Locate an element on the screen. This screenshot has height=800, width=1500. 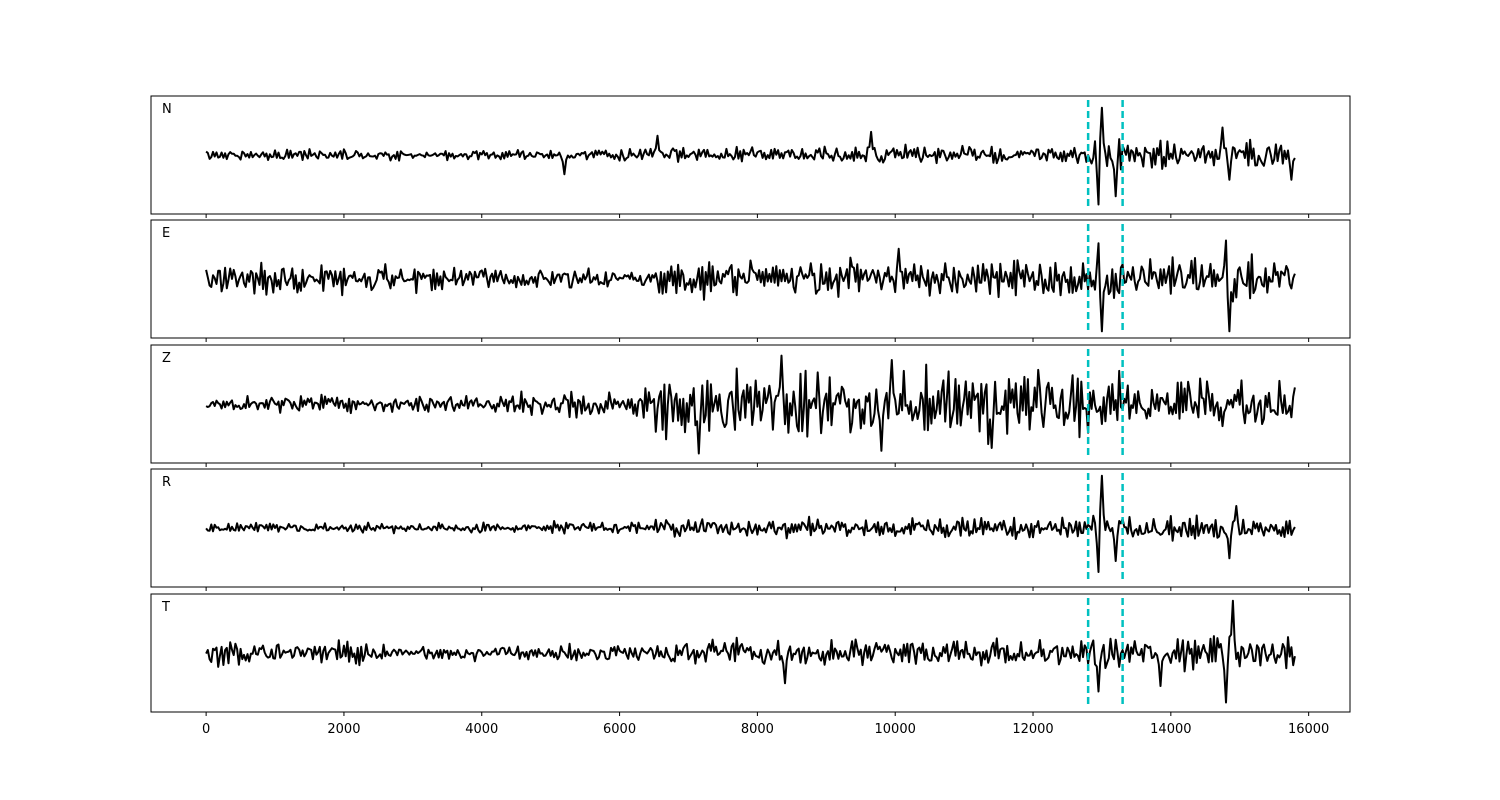
panel-label: Z is located at coordinates (166, 358).